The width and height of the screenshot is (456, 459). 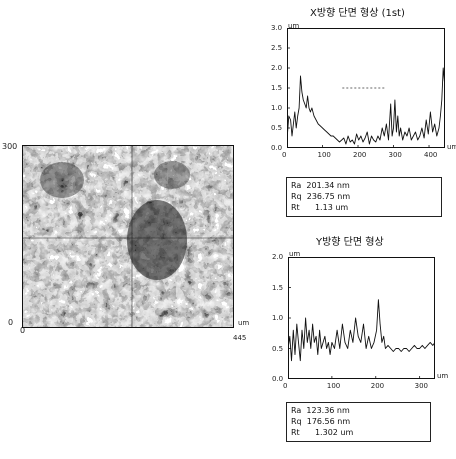 I want to click on map-y-top-label: 300, so click(x=10, y=146).